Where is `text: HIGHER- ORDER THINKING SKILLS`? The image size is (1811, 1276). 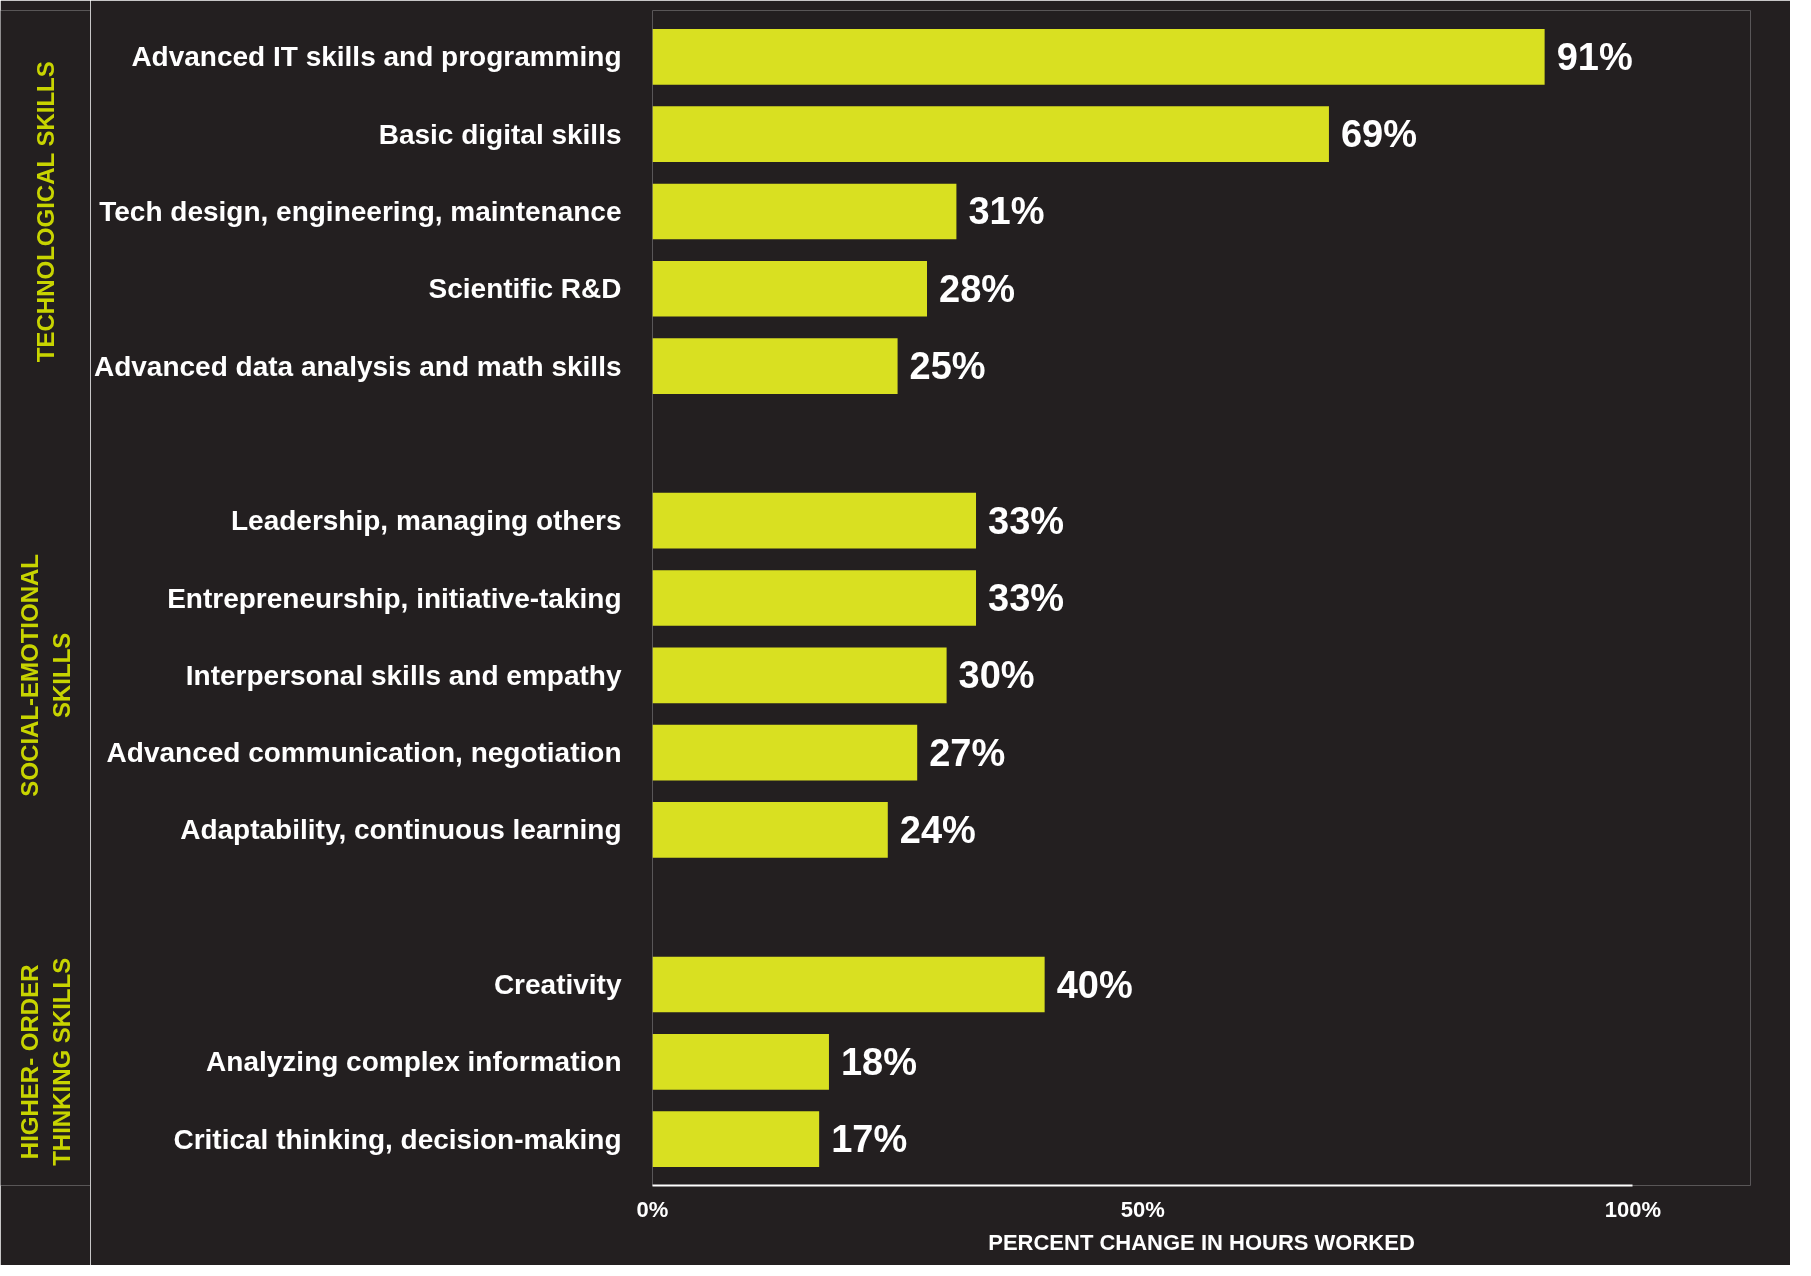
text: HIGHER- ORDER THINKING SKILLS is located at coordinates (45, 1061).